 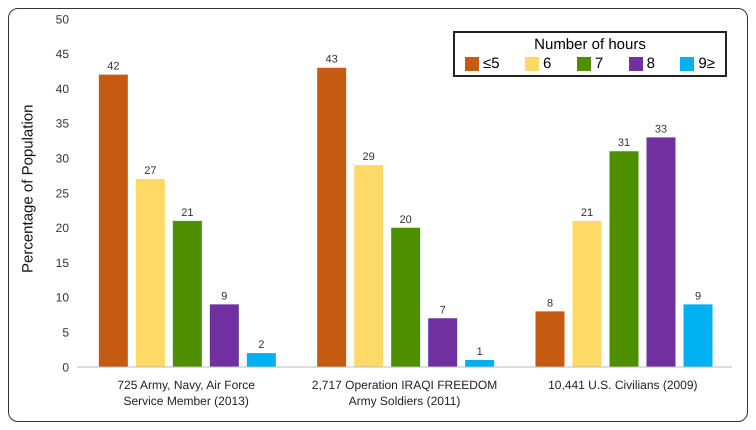 What do you see at coordinates (27, 188) in the screenshot?
I see `y-axis-title: Percentage of Population` at bounding box center [27, 188].